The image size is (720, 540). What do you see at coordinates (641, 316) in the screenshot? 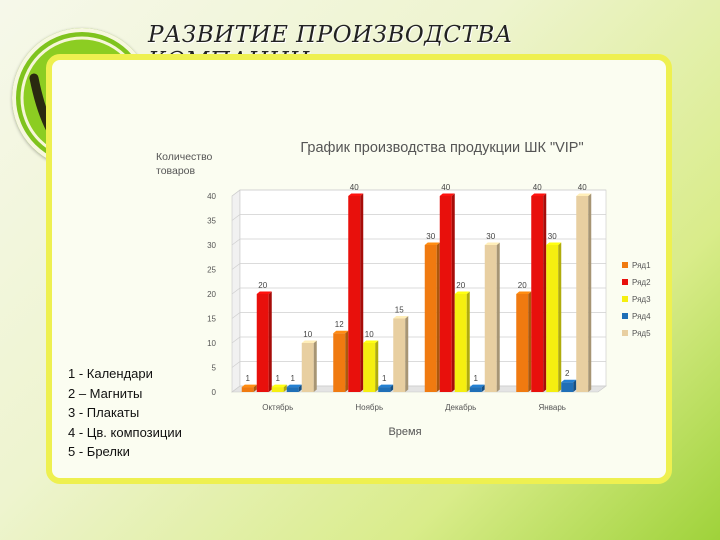
I see `legend-label: Ряд4` at bounding box center [641, 316].